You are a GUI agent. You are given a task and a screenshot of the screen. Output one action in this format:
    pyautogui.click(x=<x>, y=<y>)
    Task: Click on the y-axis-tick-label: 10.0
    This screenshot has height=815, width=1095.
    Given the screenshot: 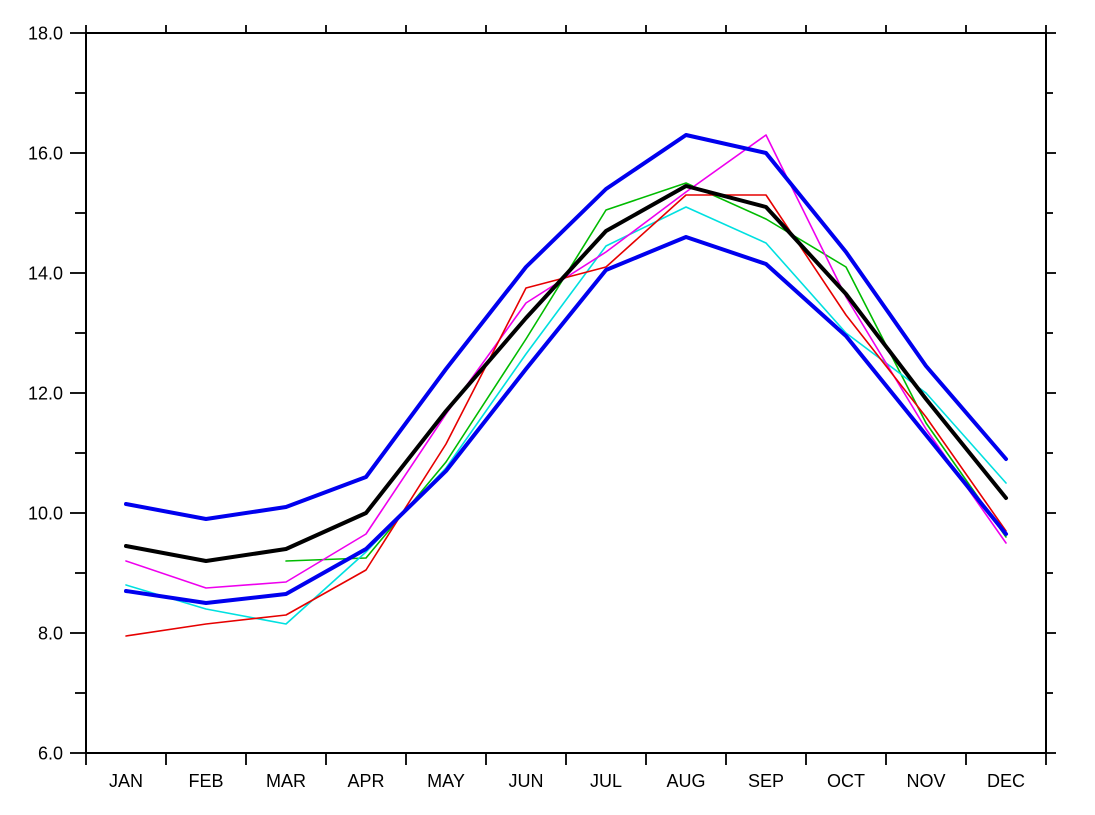 What is the action you would take?
    pyautogui.click(x=45, y=513)
    